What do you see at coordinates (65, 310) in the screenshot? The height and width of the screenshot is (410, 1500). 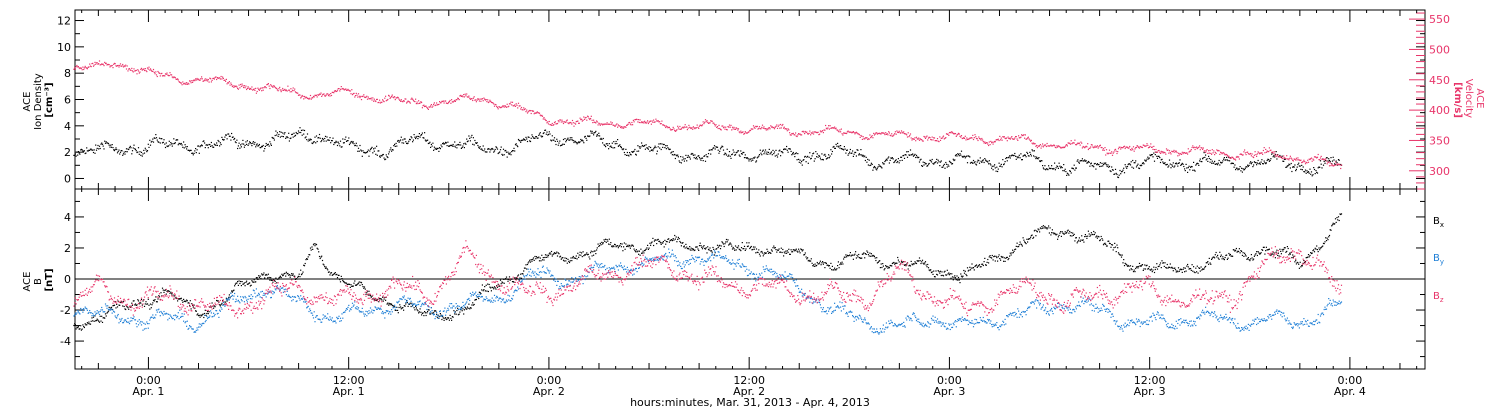 I see `bfield-tick-label: -2` at bounding box center [65, 310].